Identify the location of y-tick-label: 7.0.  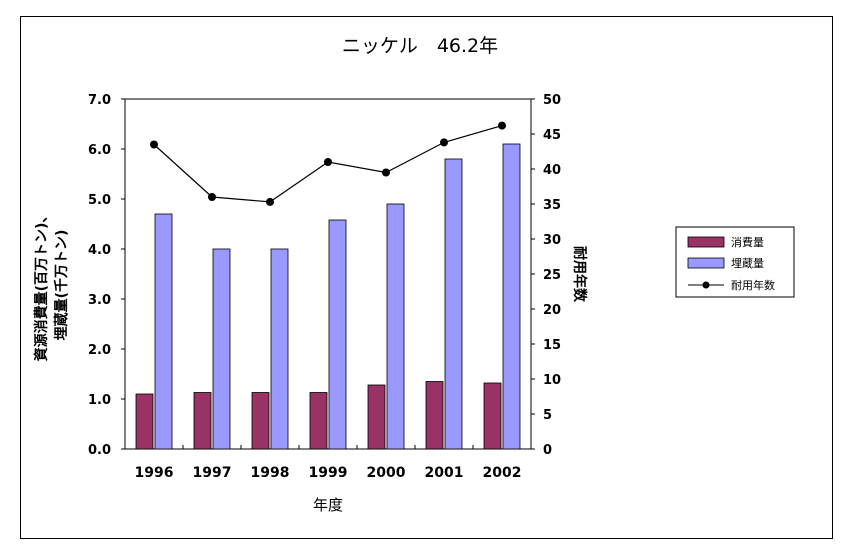
(99, 100).